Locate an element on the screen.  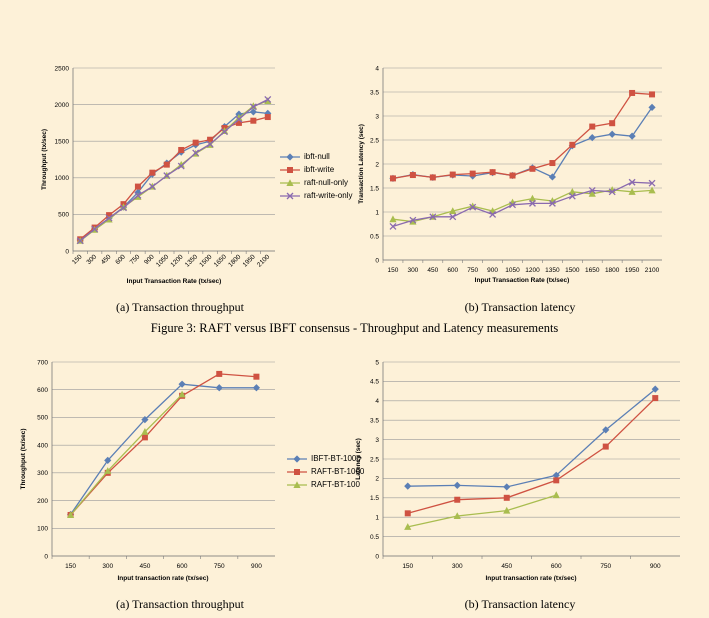
caption-bottom-right: (b) Transaction latency is located at coordinates (520, 604).